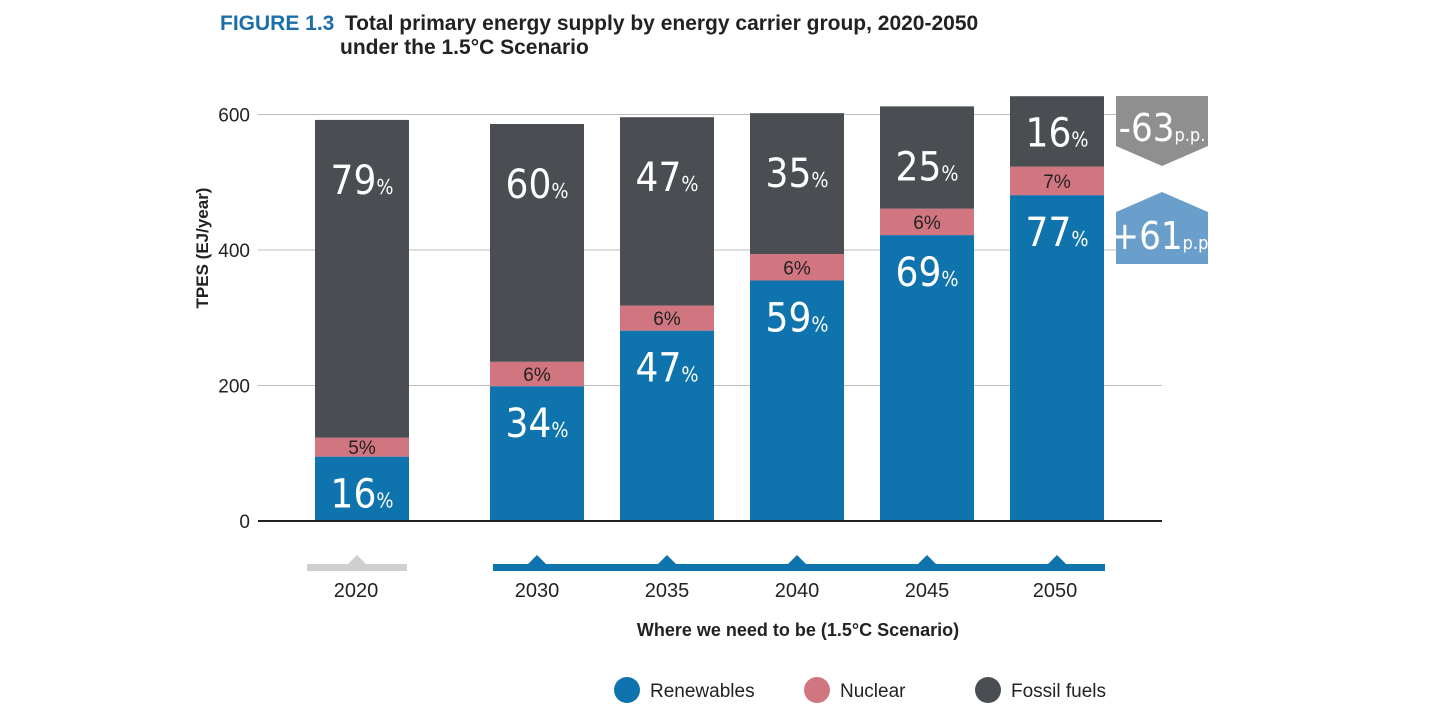 This screenshot has height=718, width=1432. Describe the element at coordinates (537, 591) in the screenshot. I see `x-tick-label: 2030` at that location.